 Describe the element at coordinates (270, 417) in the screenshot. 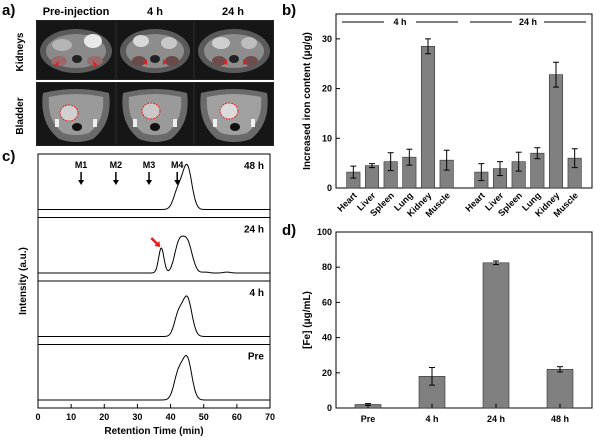

I see `x-tick-label: 70` at that location.